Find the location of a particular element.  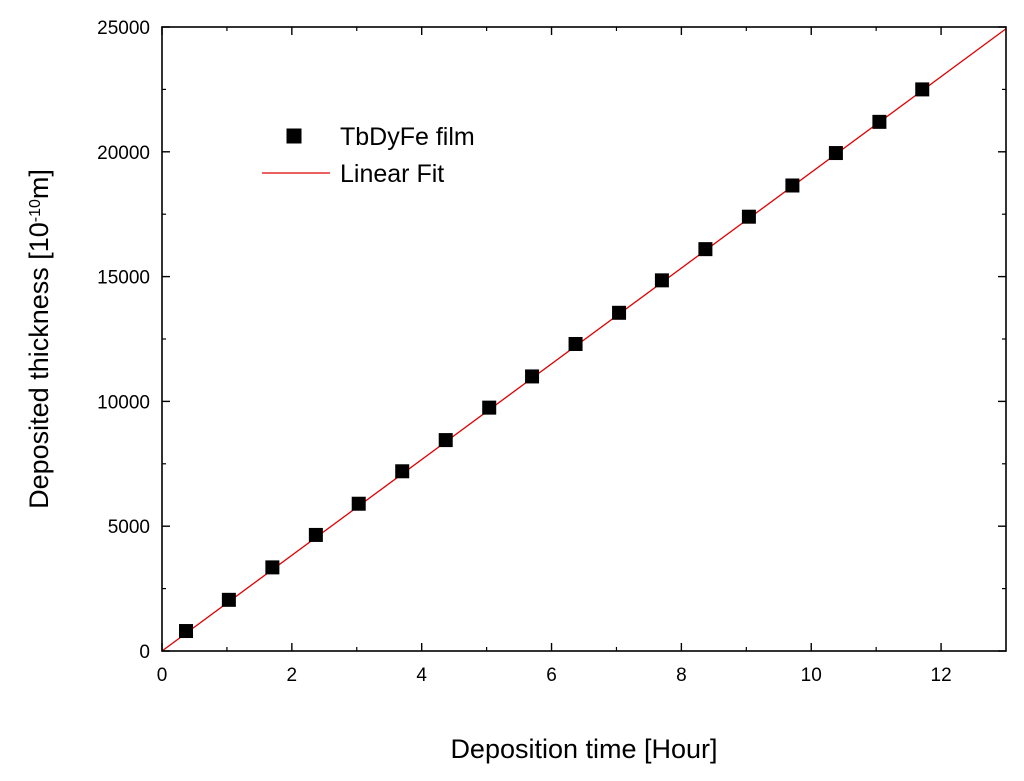

x-tick-label: 6 is located at coordinates (551, 675).